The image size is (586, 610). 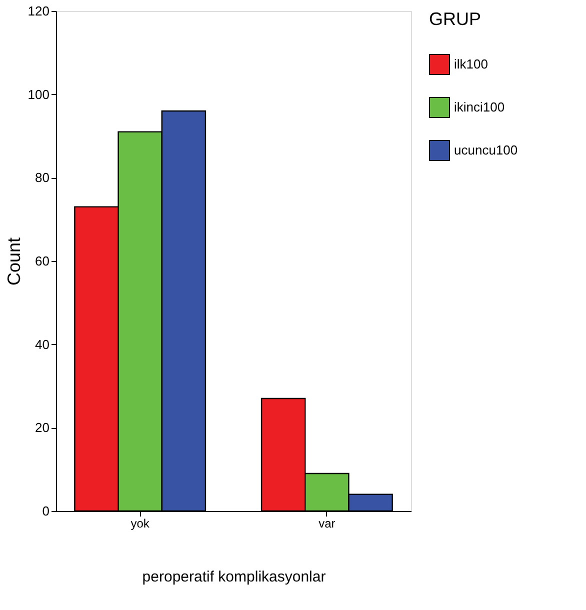 I want to click on legend-label: ucuncu100, so click(x=486, y=150).